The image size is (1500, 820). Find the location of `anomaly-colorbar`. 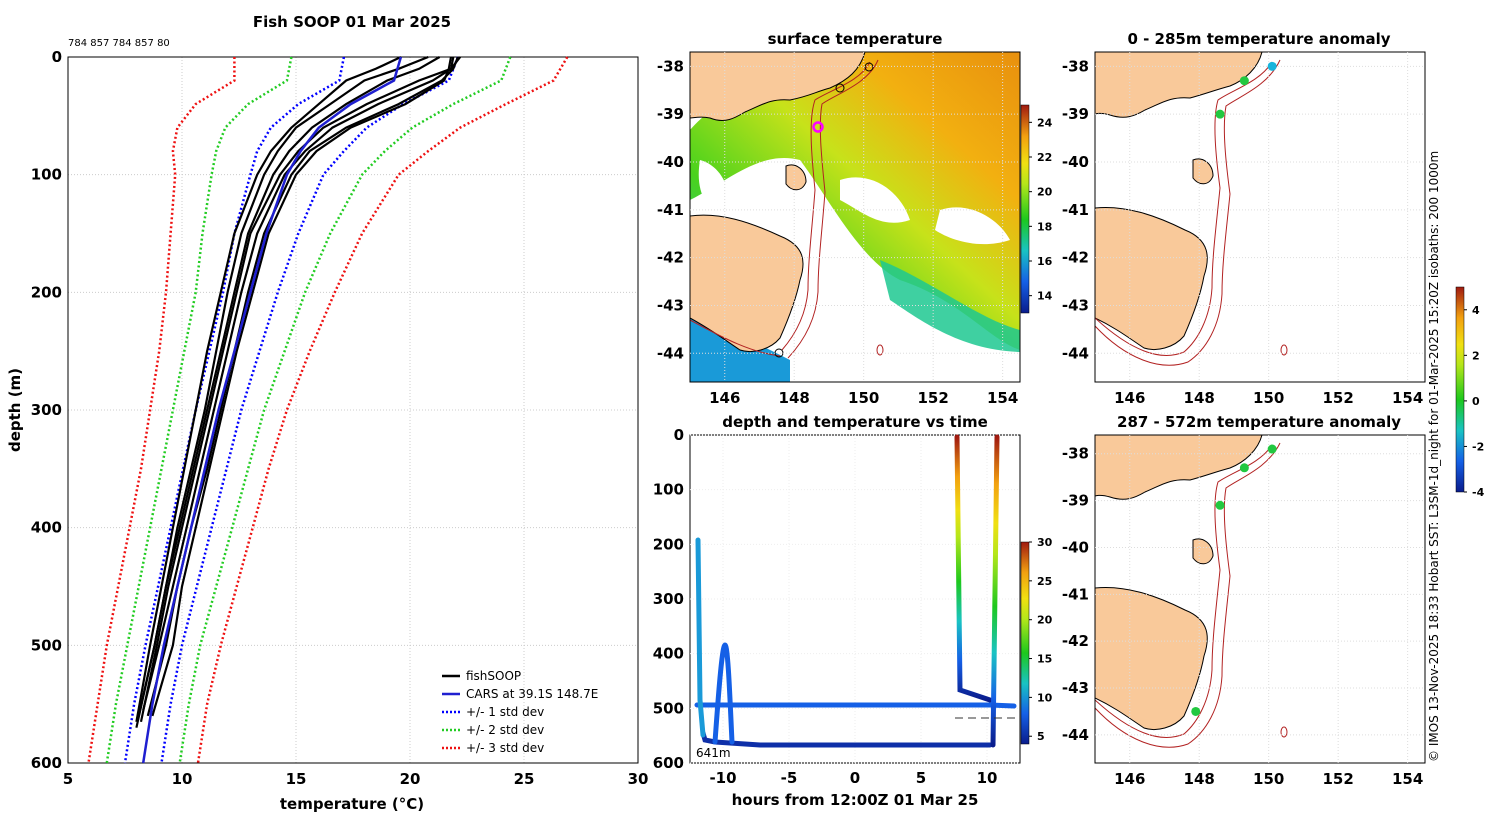

anomaly-colorbar is located at coordinates (1460, 389).